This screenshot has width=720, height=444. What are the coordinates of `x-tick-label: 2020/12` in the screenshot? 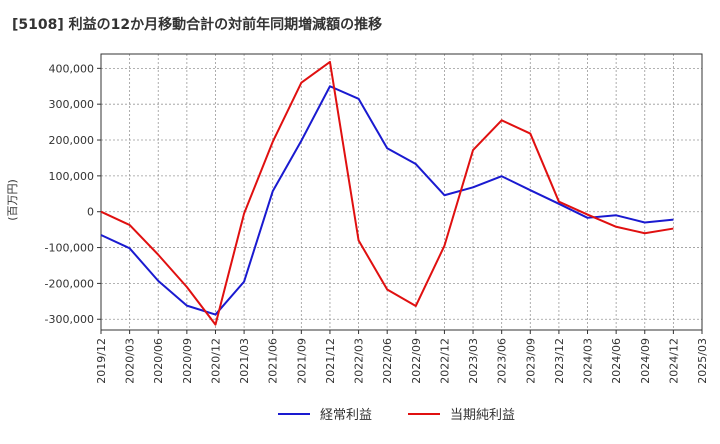 It's located at (215, 361).